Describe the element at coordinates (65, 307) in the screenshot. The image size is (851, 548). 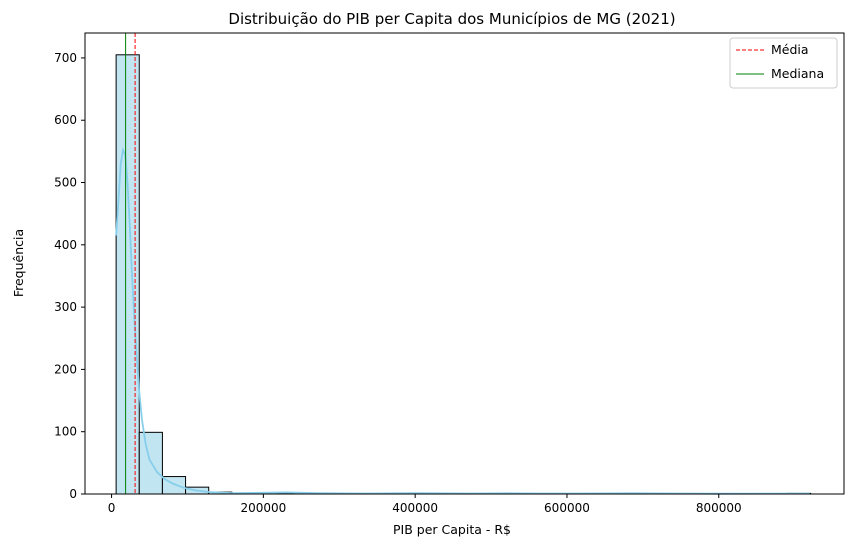
I see `y-tick-label: 300` at that location.